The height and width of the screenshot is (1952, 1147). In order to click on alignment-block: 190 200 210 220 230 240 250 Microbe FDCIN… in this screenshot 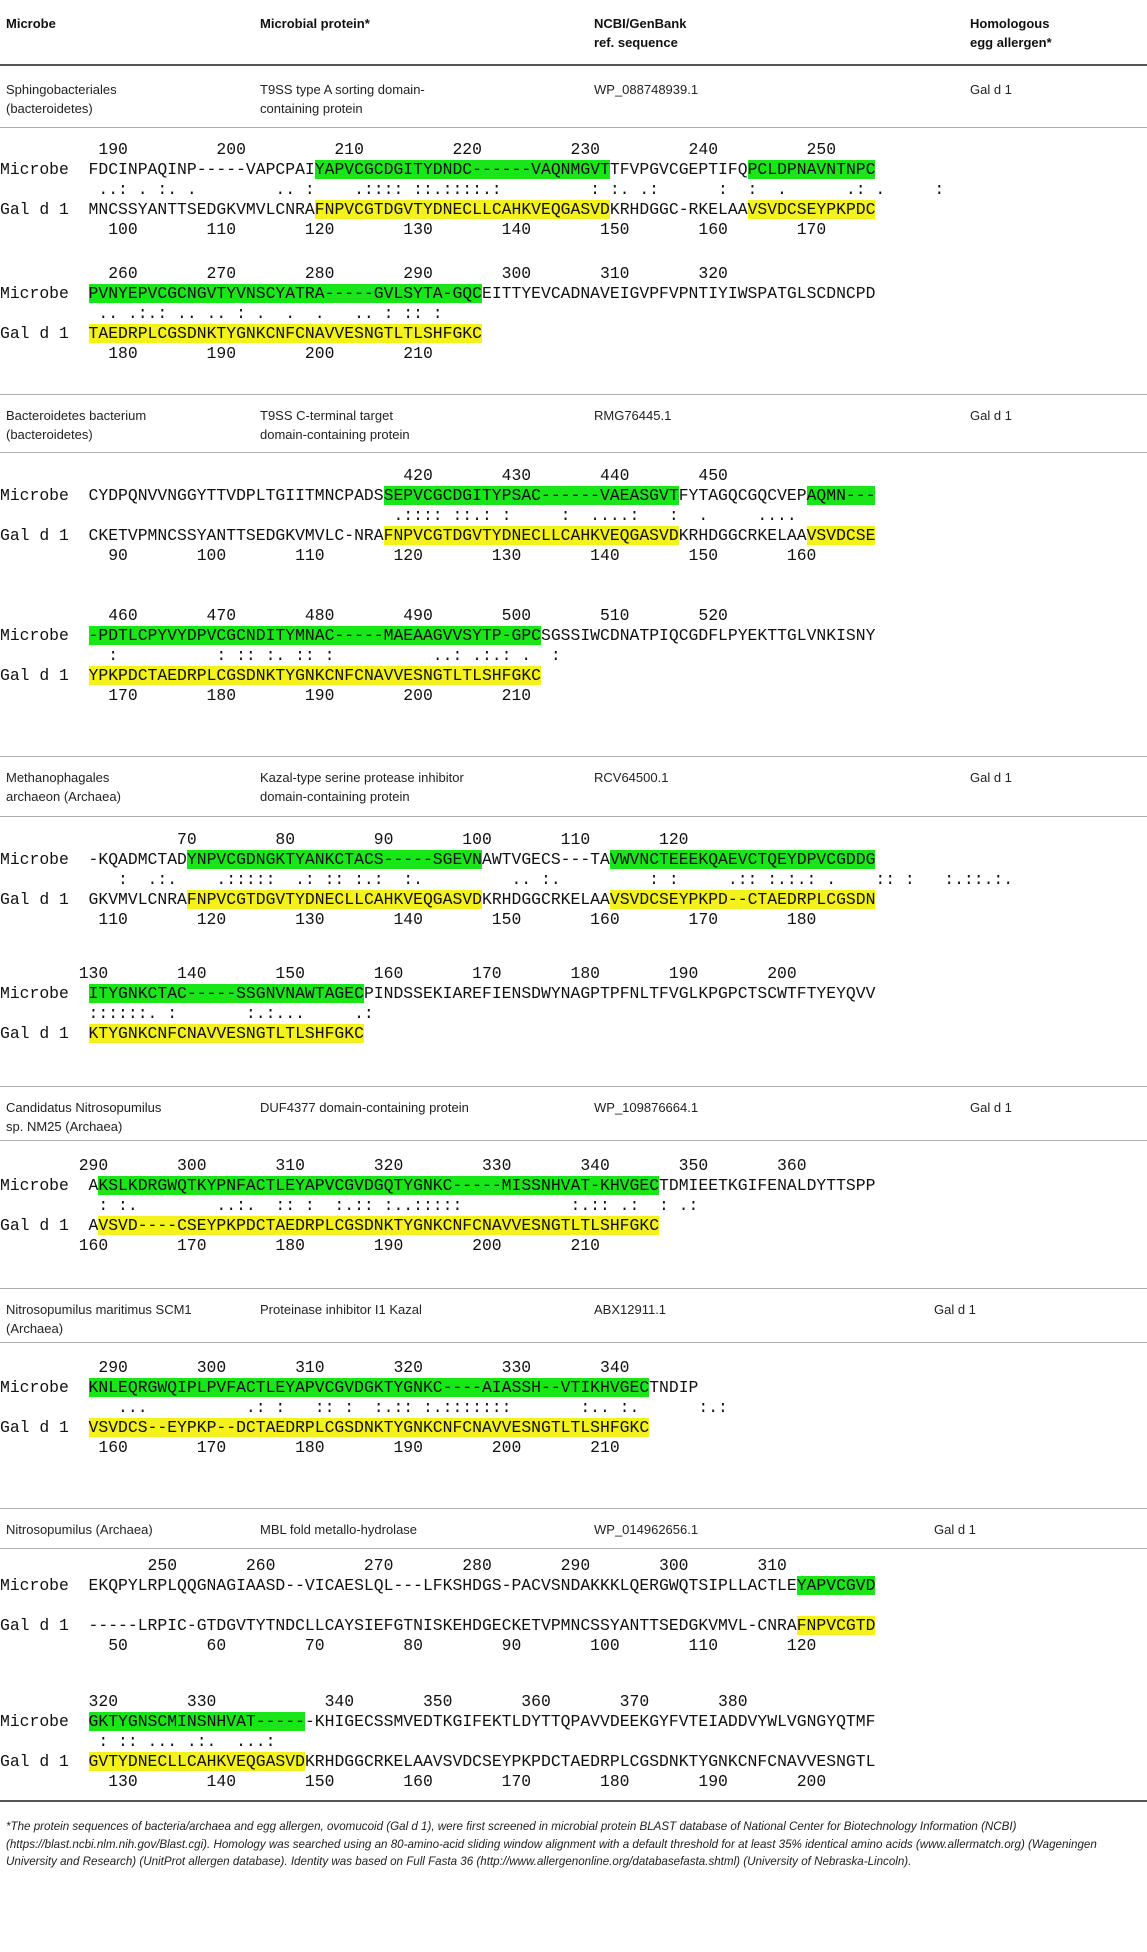, I will do `click(472, 190)`.